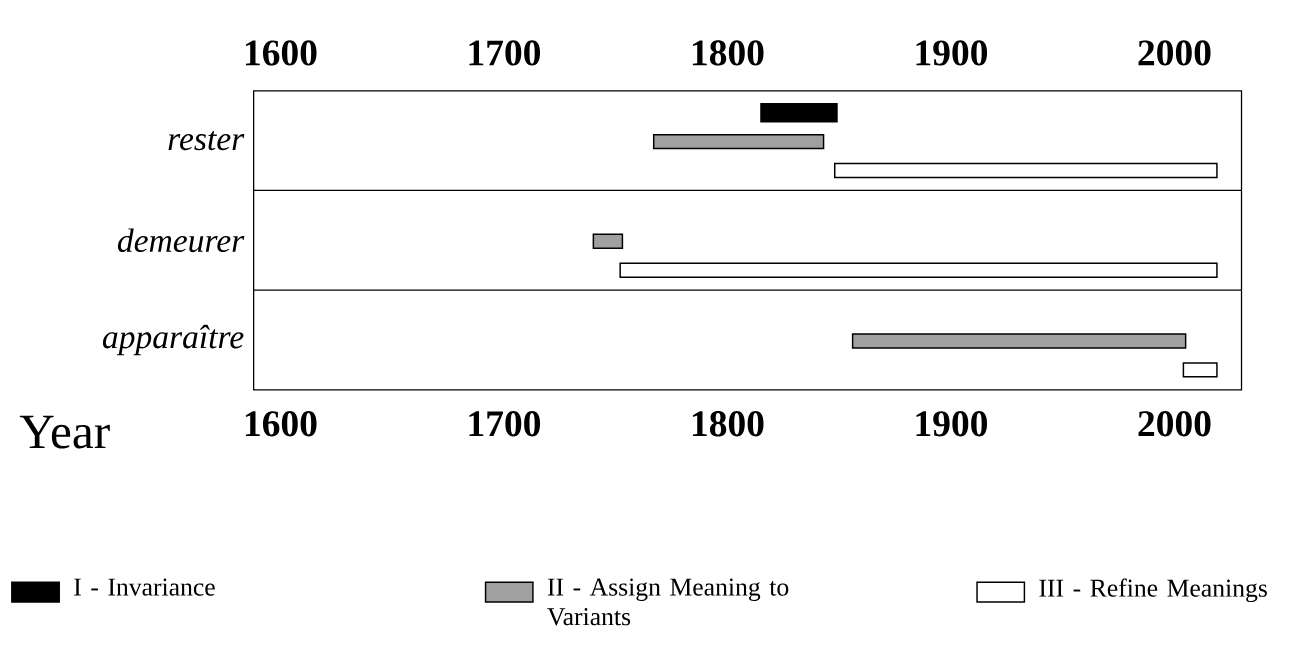  Describe the element at coordinates (1153, 590) in the screenshot. I see `legend-label: III - Refine Meanings` at that location.